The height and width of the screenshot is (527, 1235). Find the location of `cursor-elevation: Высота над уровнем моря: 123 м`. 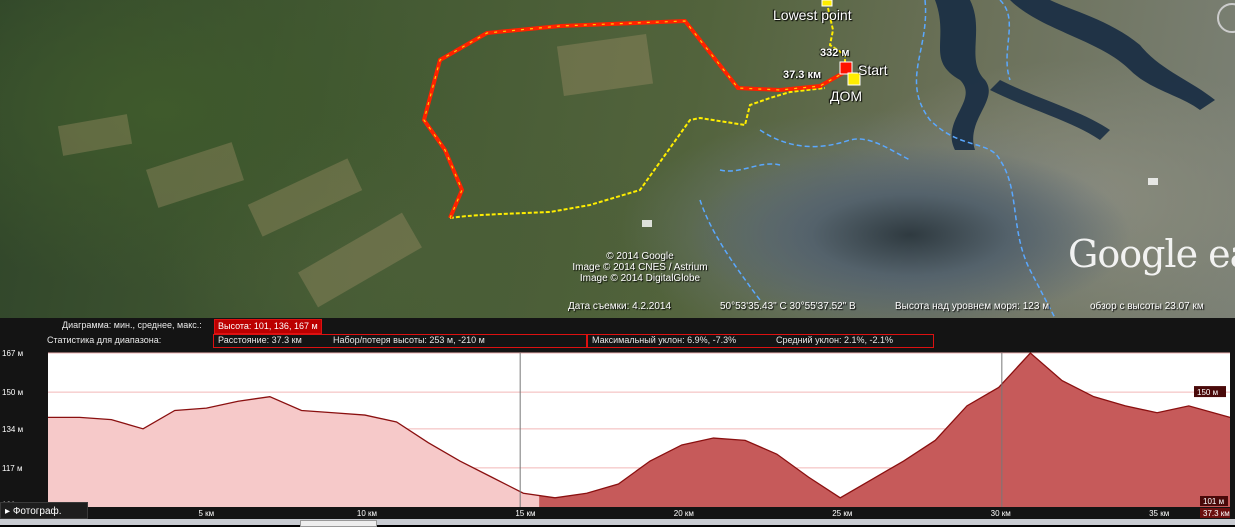

cursor-elevation: Высота над уровнем моря: 123 м is located at coordinates (972, 306).